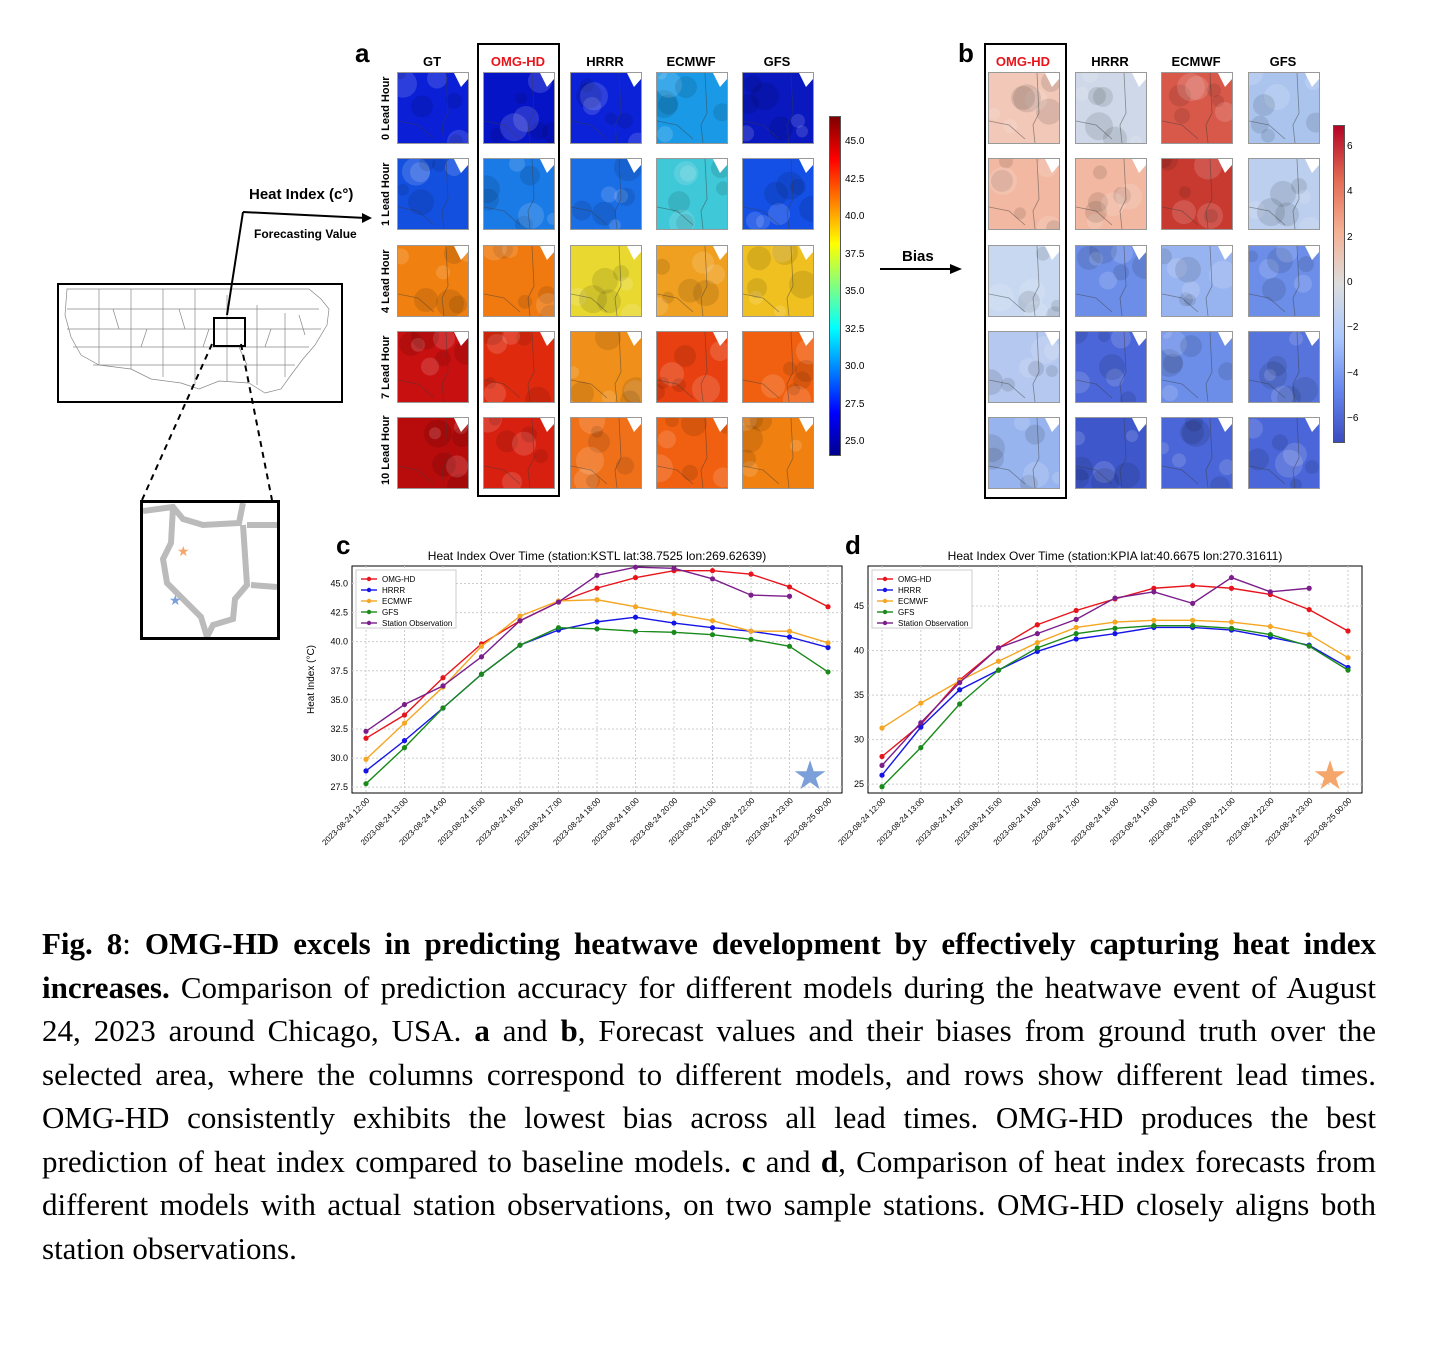  Describe the element at coordinates (339, 642) in the screenshot. I see `y-tick-label: 40.0` at that location.